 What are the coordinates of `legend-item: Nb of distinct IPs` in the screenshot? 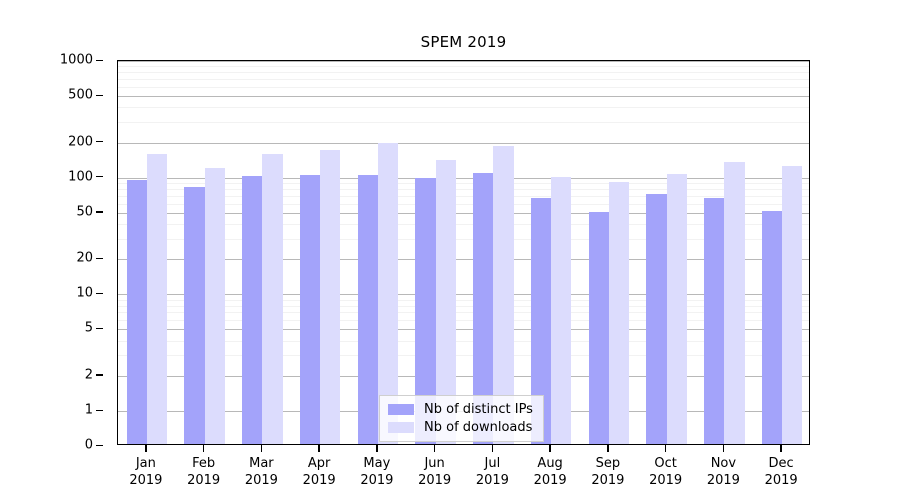 It's located at (460, 409).